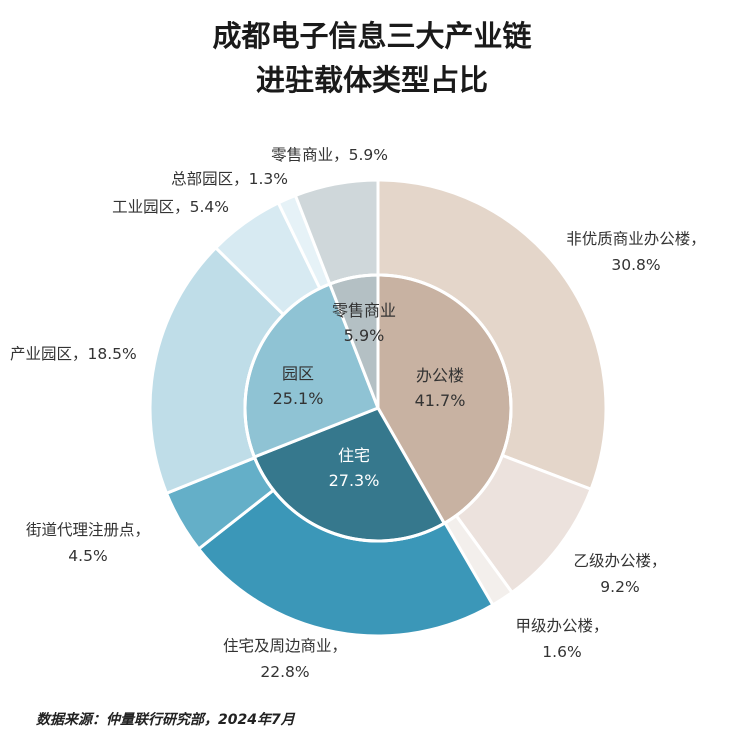 The height and width of the screenshot is (742, 744). I want to click on outer-label-name-7: 总部园区，, so click(210, 179).